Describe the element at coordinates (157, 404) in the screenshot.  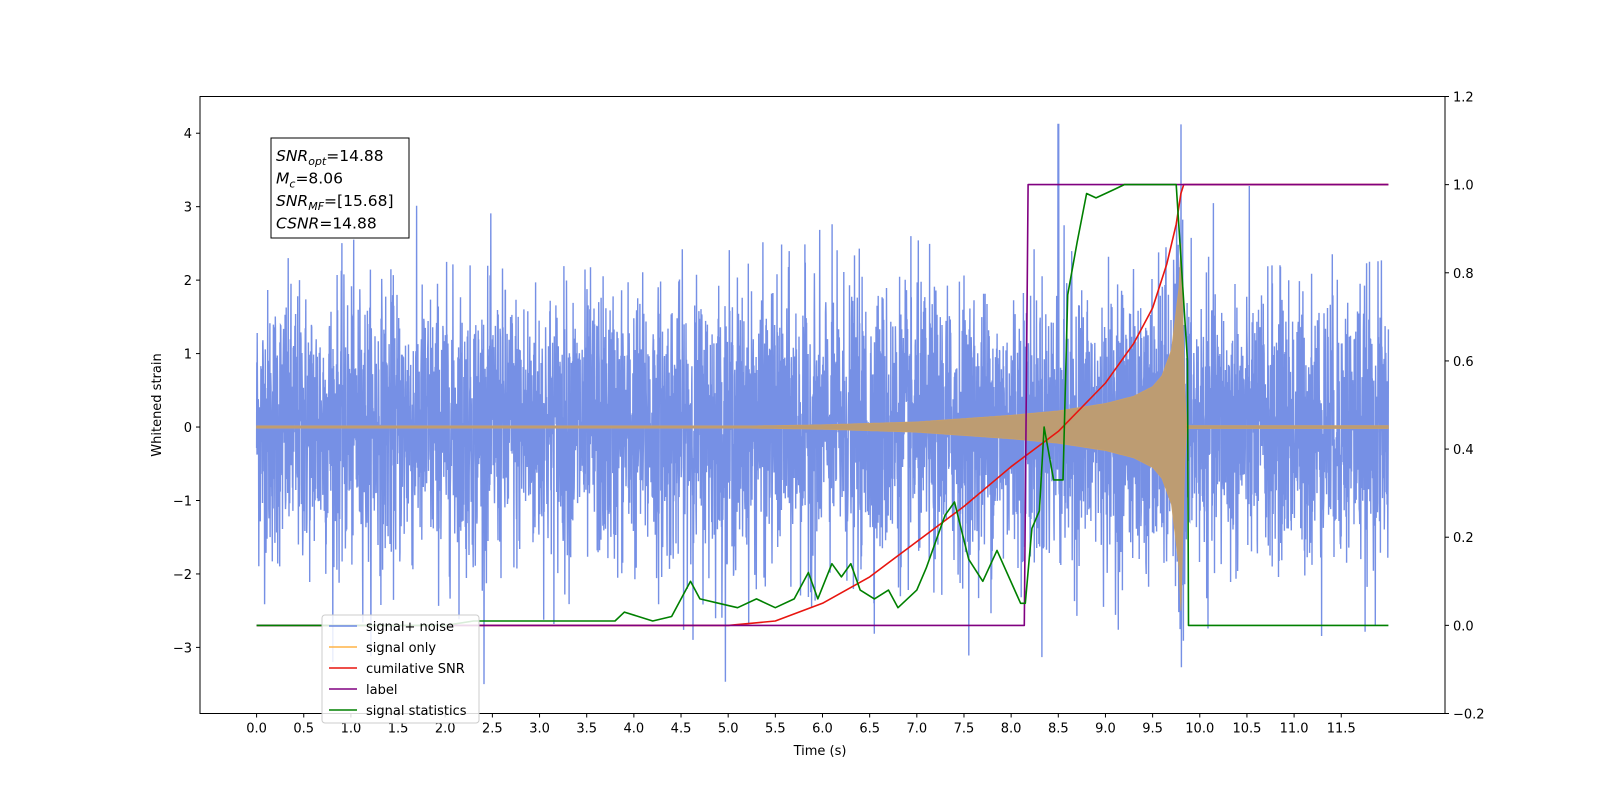
I see `y-axis-label: Whitened strain` at that location.